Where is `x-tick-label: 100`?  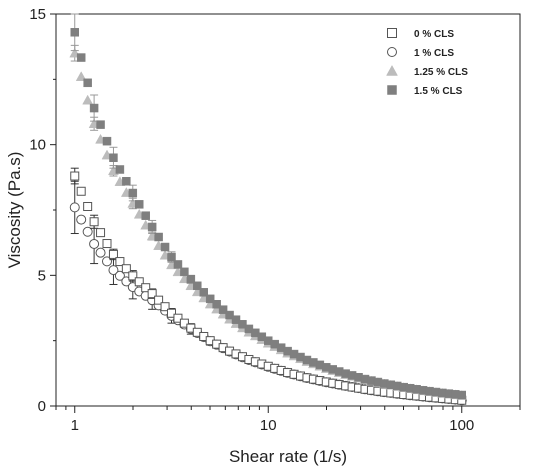
x-tick-label: 100 is located at coordinates (461, 425).